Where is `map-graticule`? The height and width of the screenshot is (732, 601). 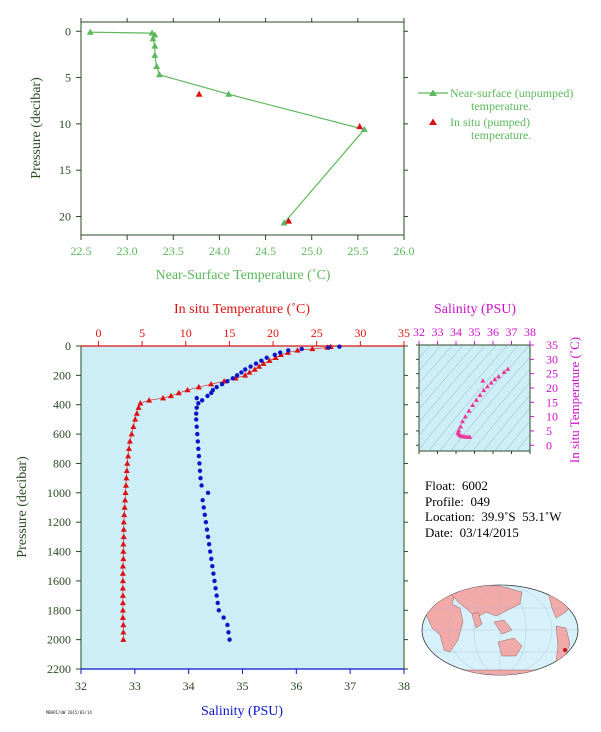
map-graticule is located at coordinates (500, 630).